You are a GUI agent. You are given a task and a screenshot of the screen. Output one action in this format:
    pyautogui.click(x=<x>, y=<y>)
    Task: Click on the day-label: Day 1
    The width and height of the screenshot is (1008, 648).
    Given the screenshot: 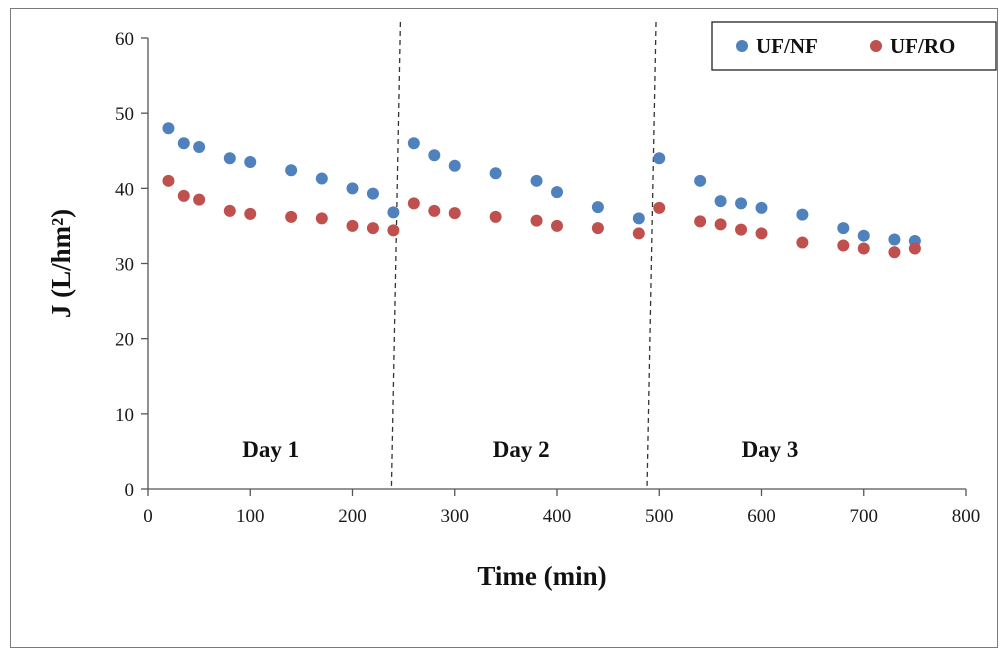 What is the action you would take?
    pyautogui.click(x=270, y=449)
    